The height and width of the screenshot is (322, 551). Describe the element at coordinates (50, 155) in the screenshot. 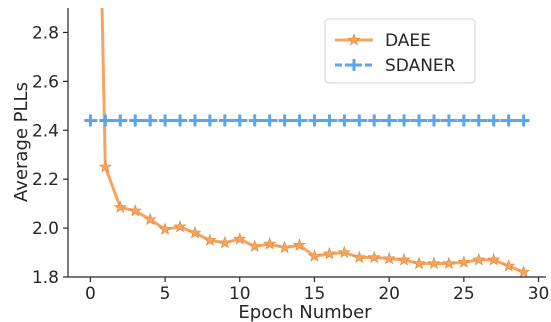

I see `y-ticks: 1.8 2.0 2.2 2.4 2.6 2.8` at that location.